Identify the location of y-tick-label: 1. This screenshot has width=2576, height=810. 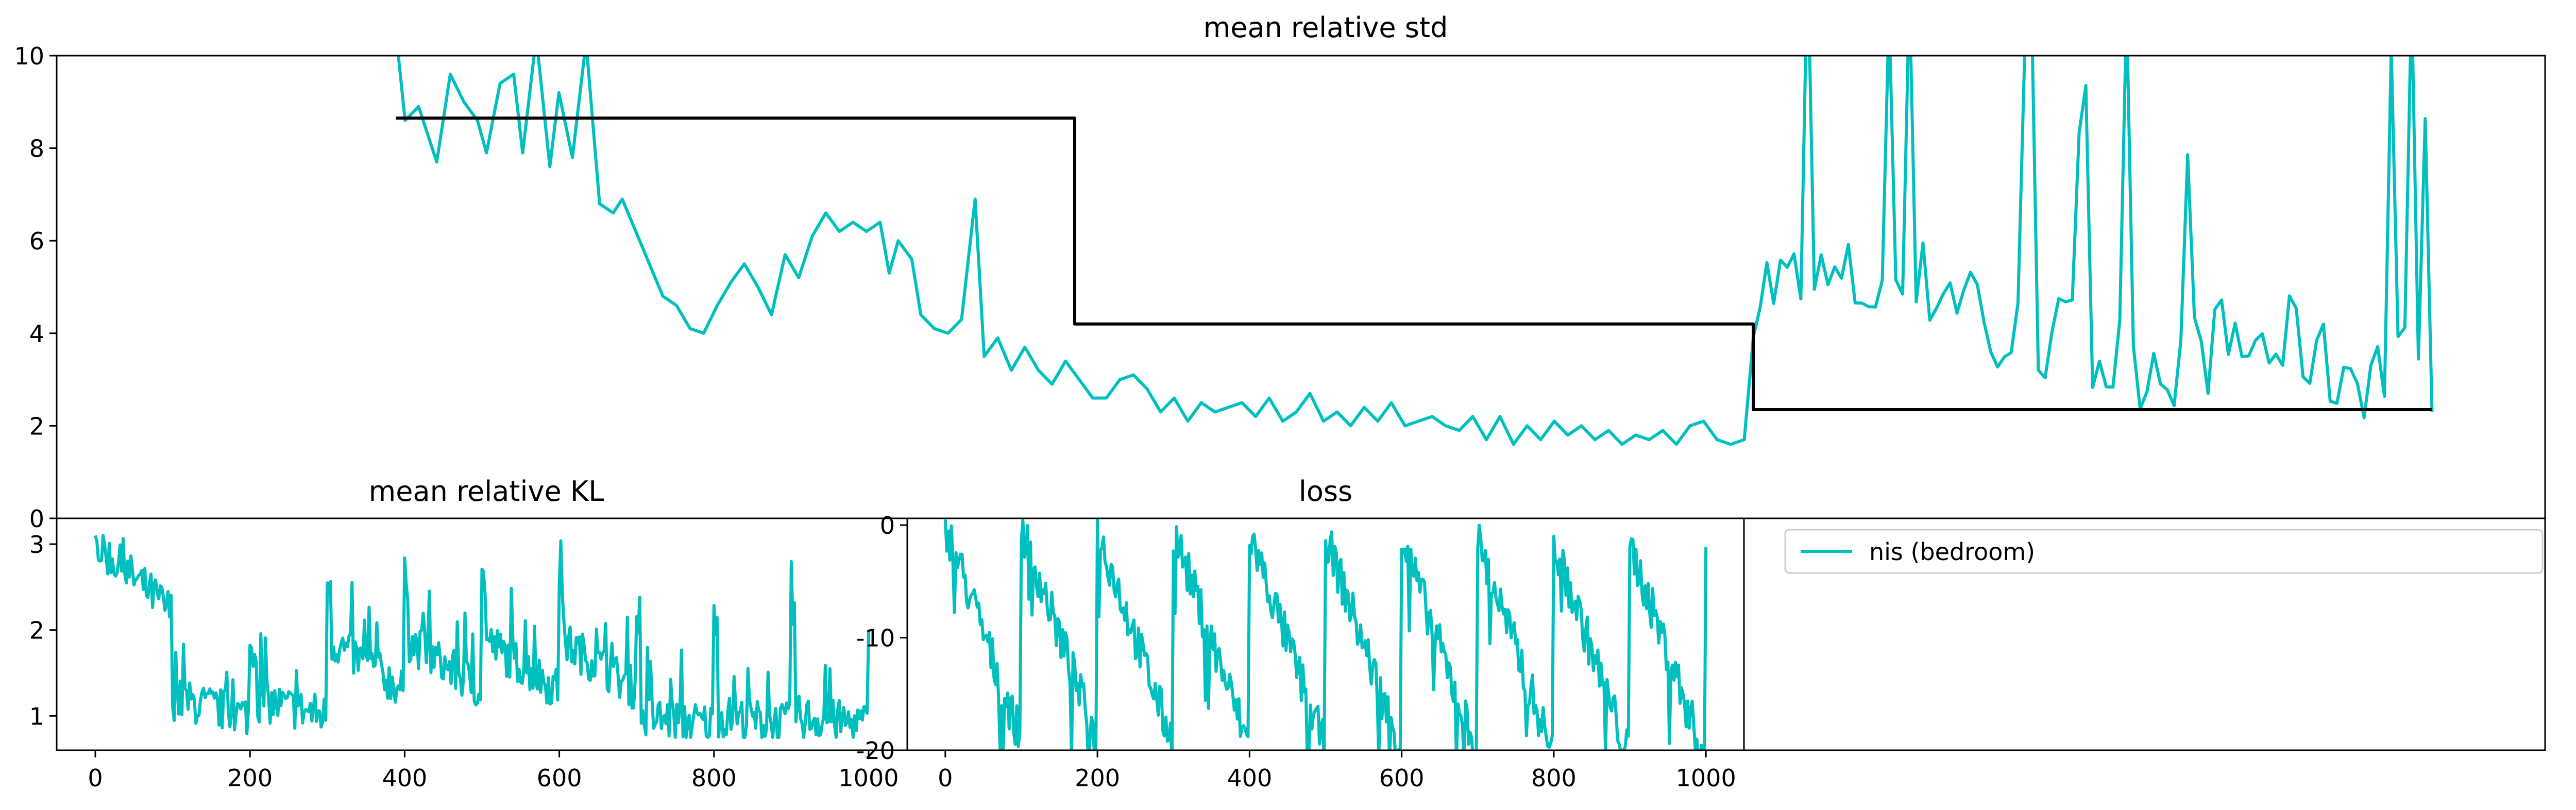
(36, 716).